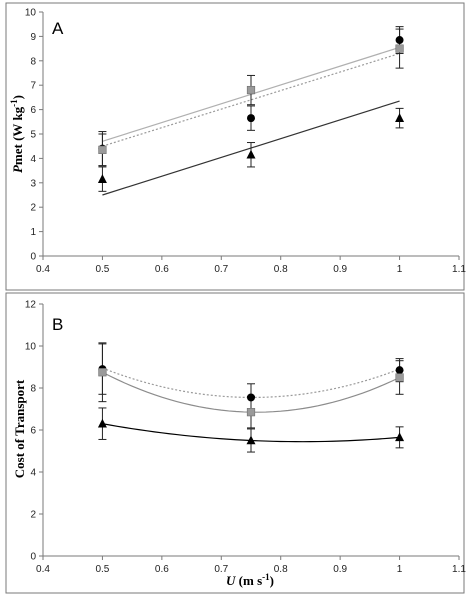  What do you see at coordinates (251, 405) in the screenshot?
I see `panel-b-points` at bounding box center [251, 405].